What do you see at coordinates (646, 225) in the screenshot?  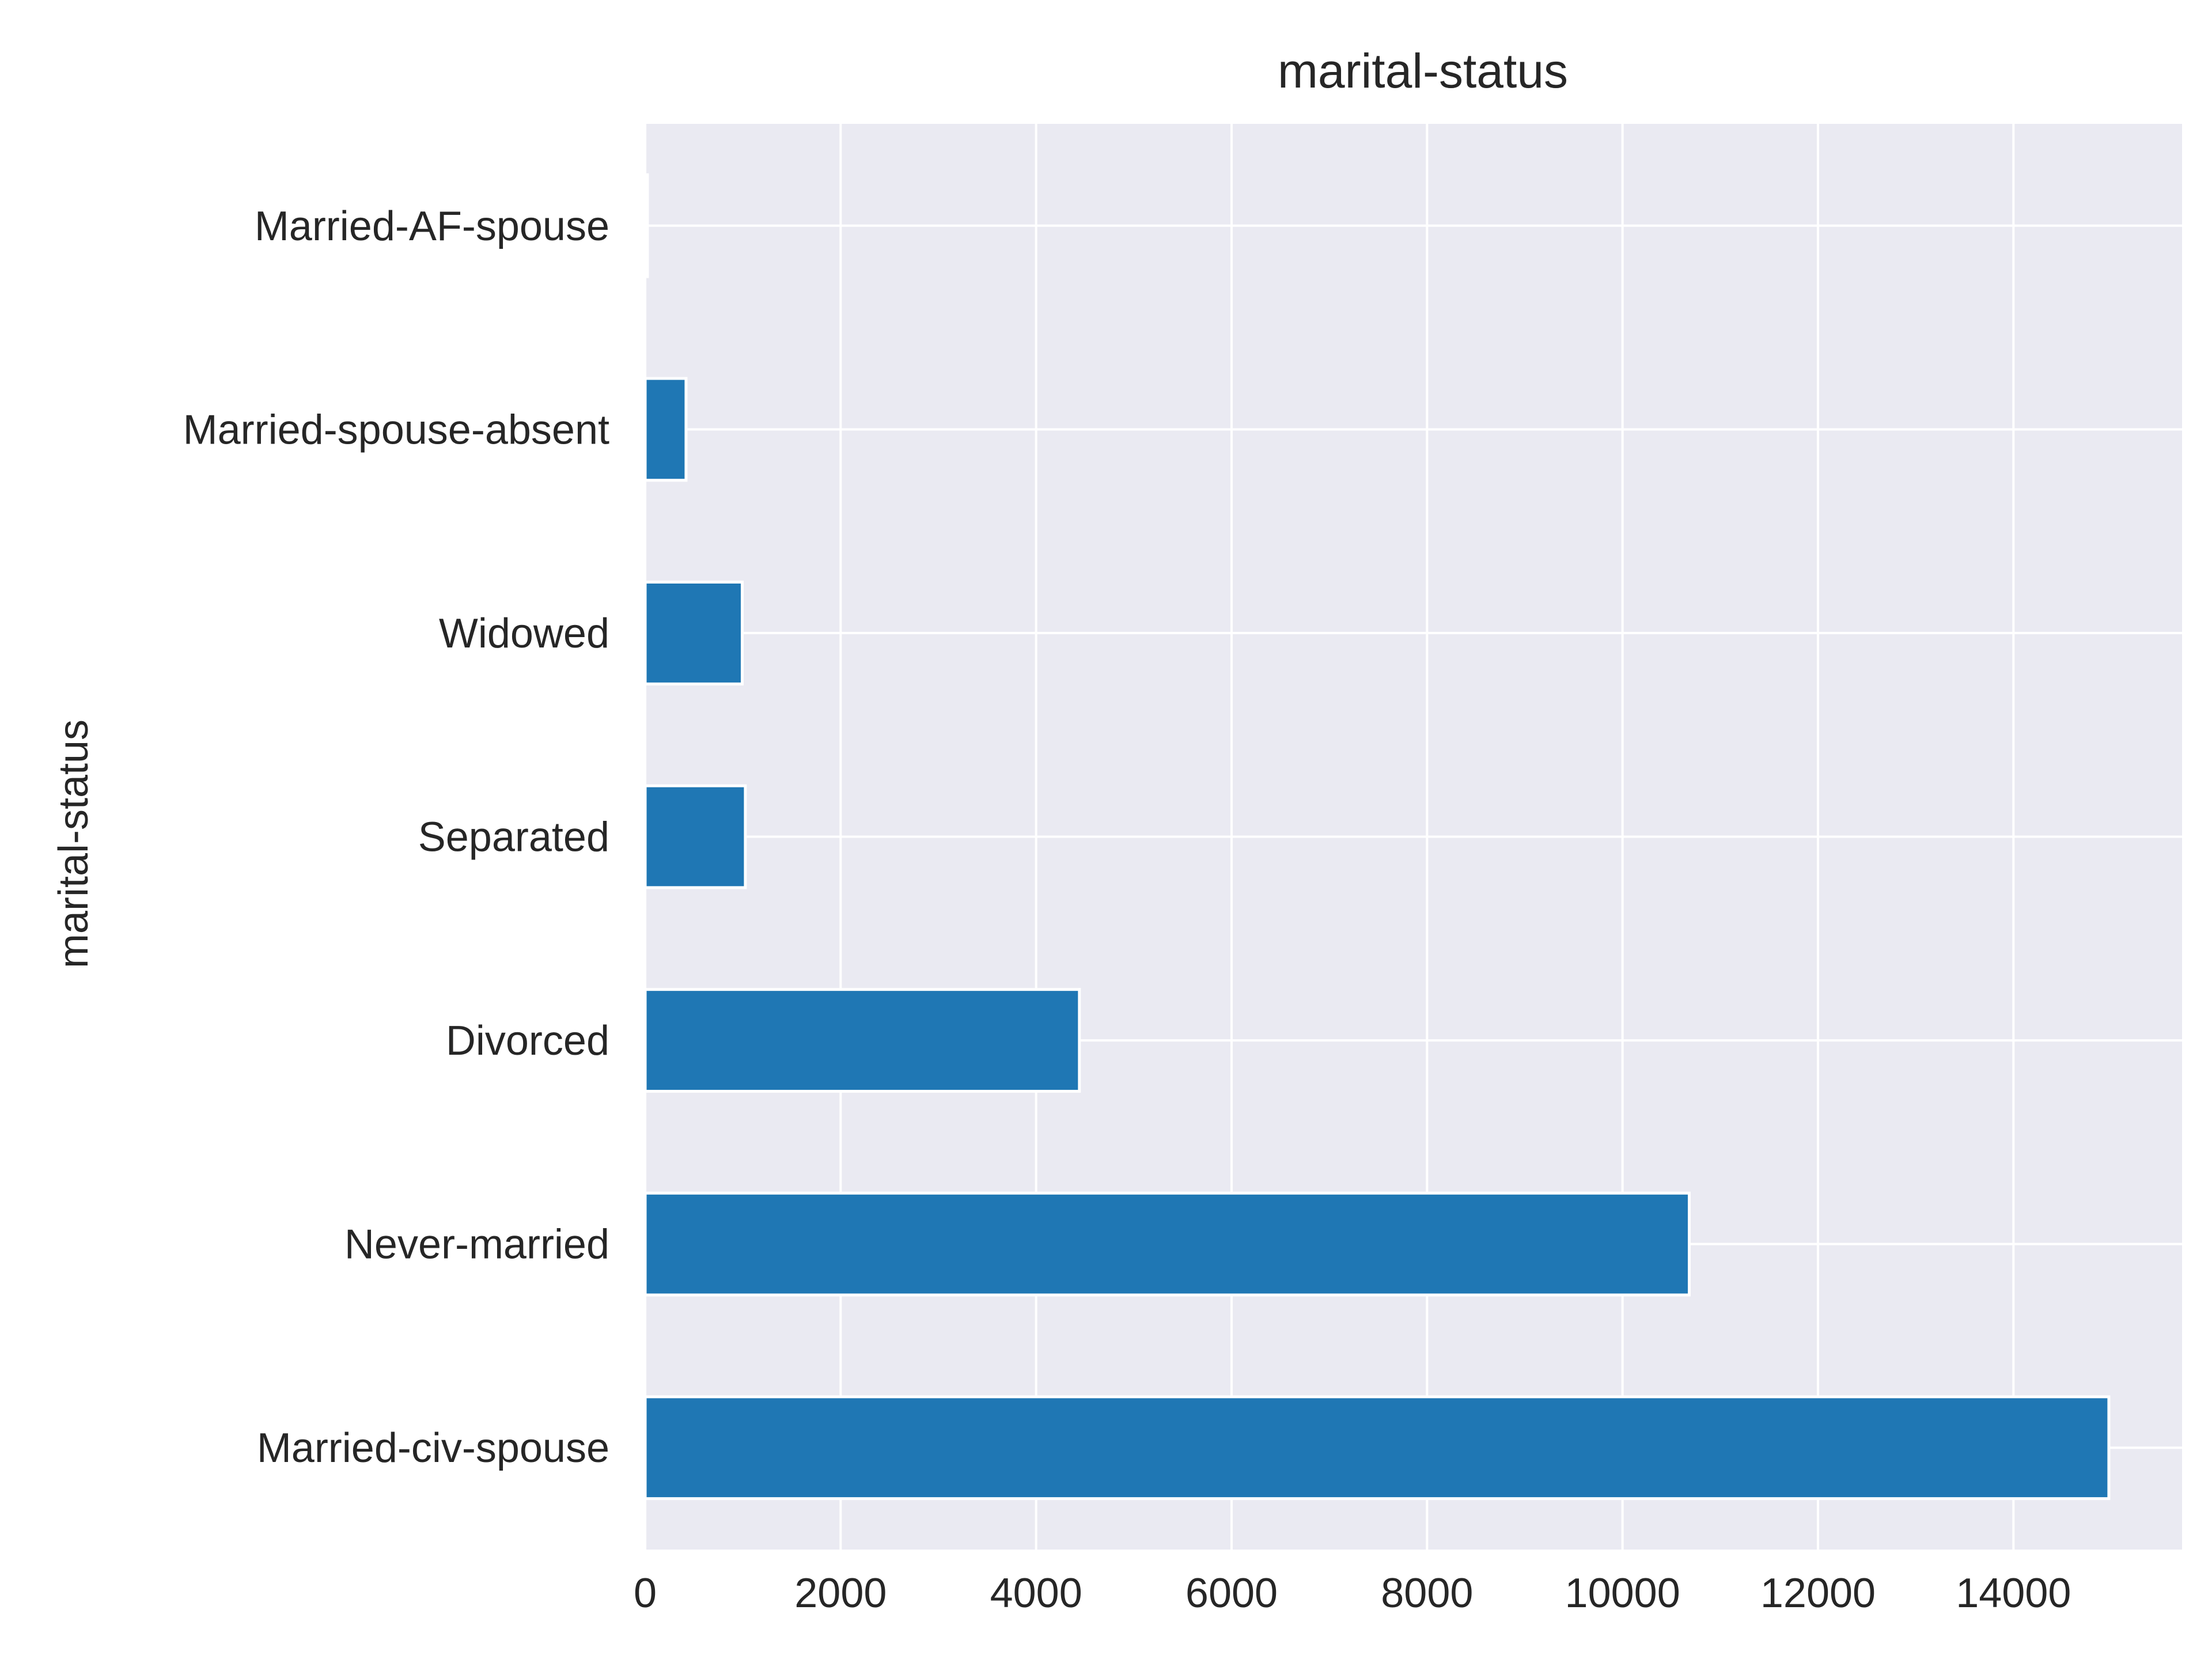 I see `bar-married-af-spouse` at bounding box center [646, 225].